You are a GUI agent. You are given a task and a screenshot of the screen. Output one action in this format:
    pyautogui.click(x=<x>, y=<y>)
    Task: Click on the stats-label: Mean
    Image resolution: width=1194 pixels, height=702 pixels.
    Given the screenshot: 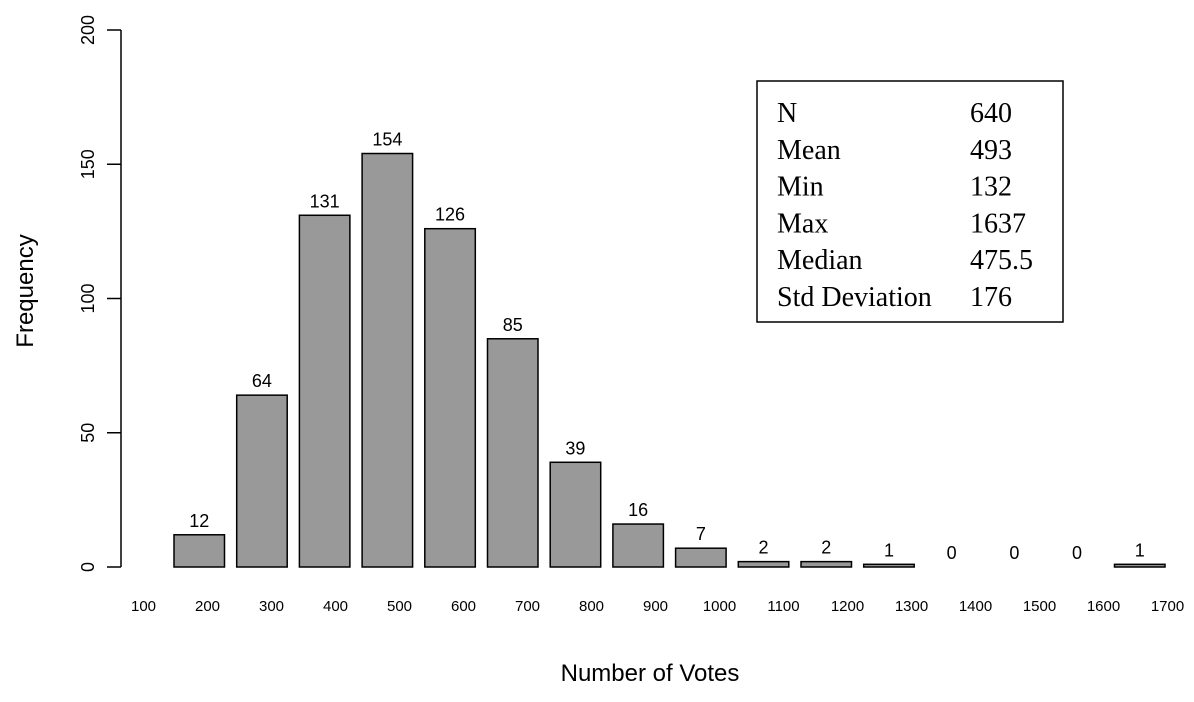 What is the action you would take?
    pyautogui.click(x=809, y=150)
    